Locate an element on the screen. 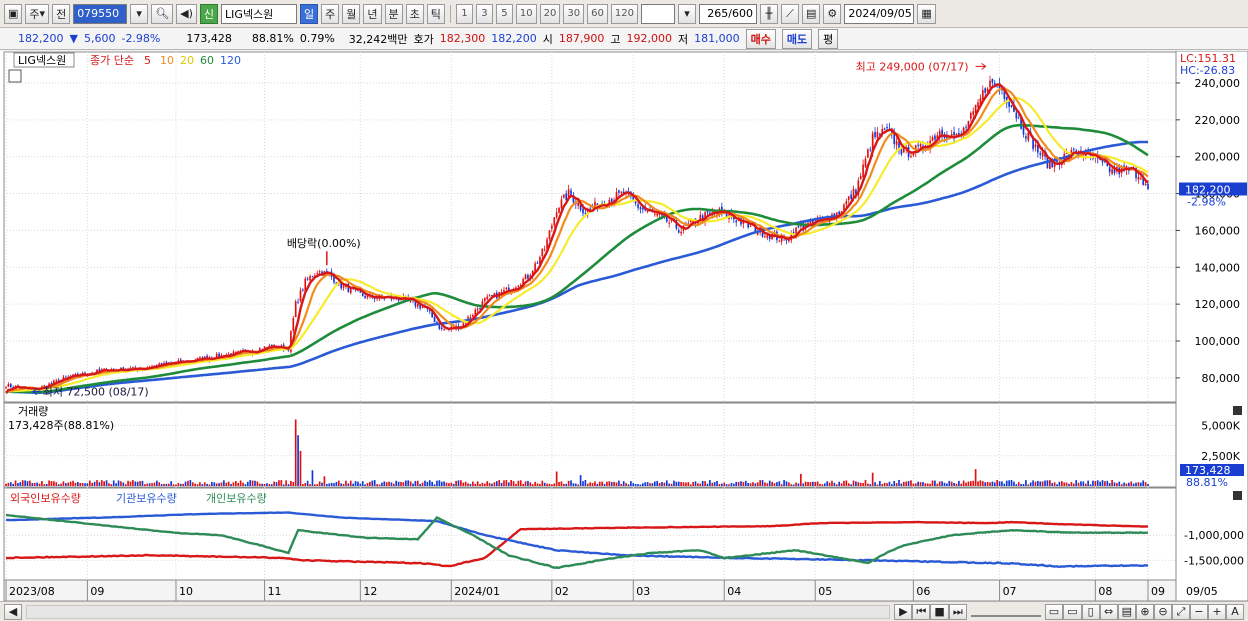  sell-button: 매도 is located at coordinates (797, 38).